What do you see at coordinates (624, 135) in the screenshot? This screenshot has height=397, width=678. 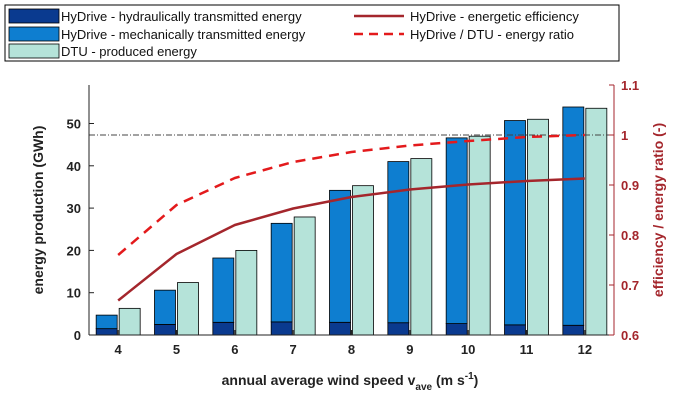 I see `y-right-tick-label-1: 1` at bounding box center [624, 135].